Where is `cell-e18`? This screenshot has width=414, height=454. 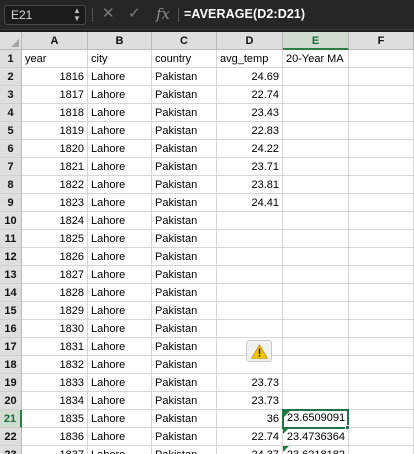
cell-e18 is located at coordinates (316, 365).